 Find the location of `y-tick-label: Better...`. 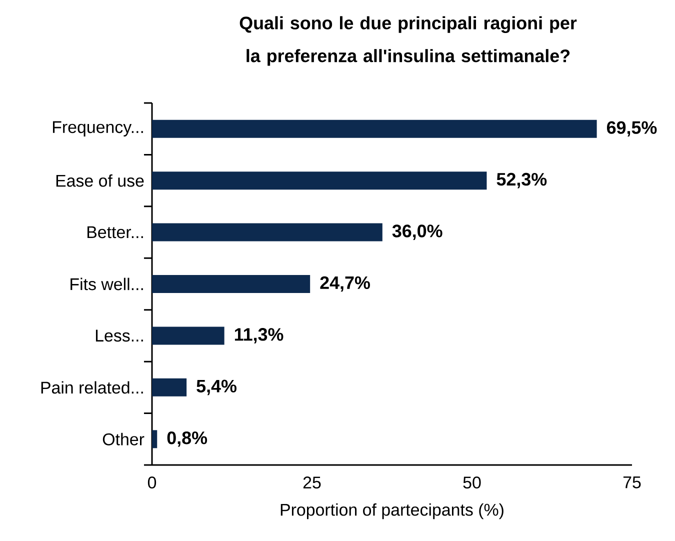

y-tick-label: Better... is located at coordinates (115, 232).